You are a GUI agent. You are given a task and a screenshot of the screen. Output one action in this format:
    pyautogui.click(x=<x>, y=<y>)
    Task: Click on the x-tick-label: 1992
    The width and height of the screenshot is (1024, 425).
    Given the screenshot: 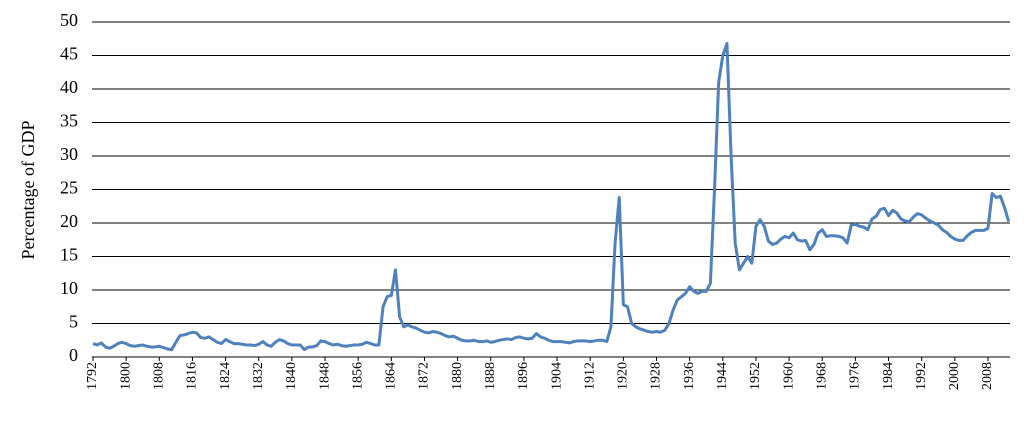 What is the action you would take?
    pyautogui.click(x=921, y=376)
    